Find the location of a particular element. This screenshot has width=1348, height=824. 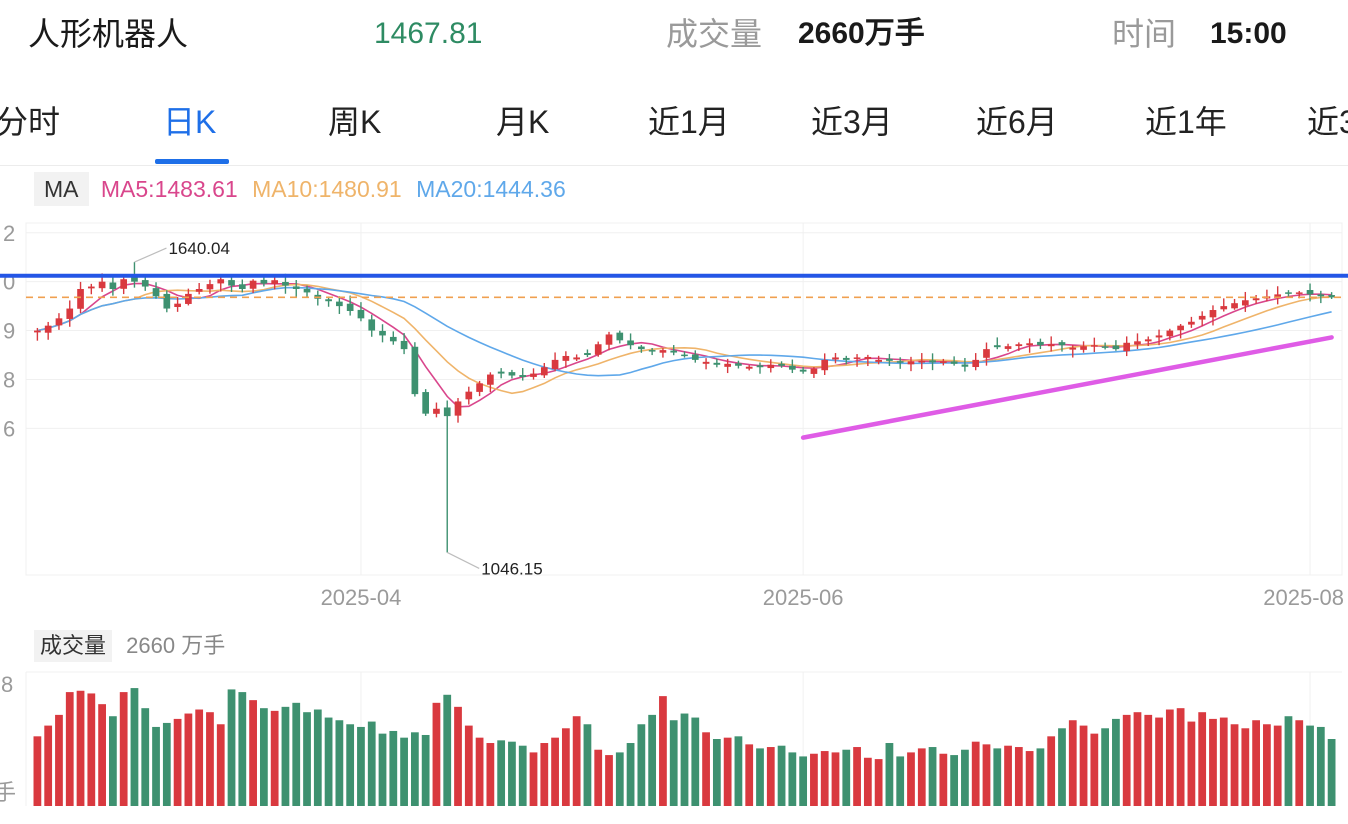

tab-monthly-k: 月K is located at coordinates (523, 122).